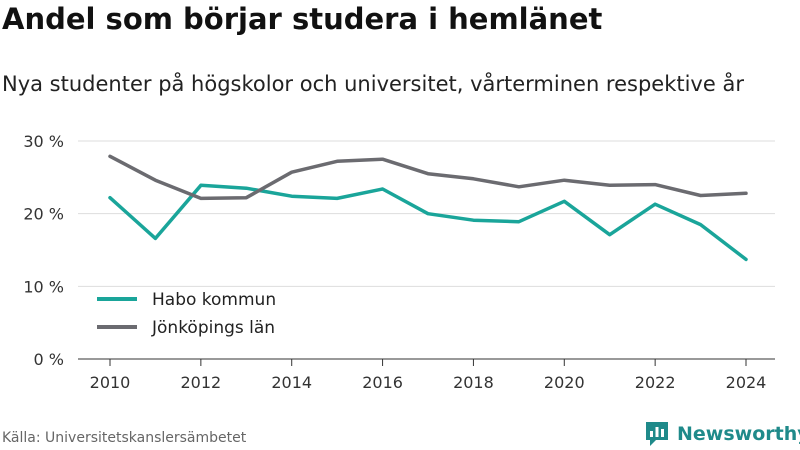 Image resolution: width=800 pixels, height=450 pixels. What do you see at coordinates (473, 382) in the screenshot?
I see `x-tick-label: 2018` at bounding box center [473, 382].